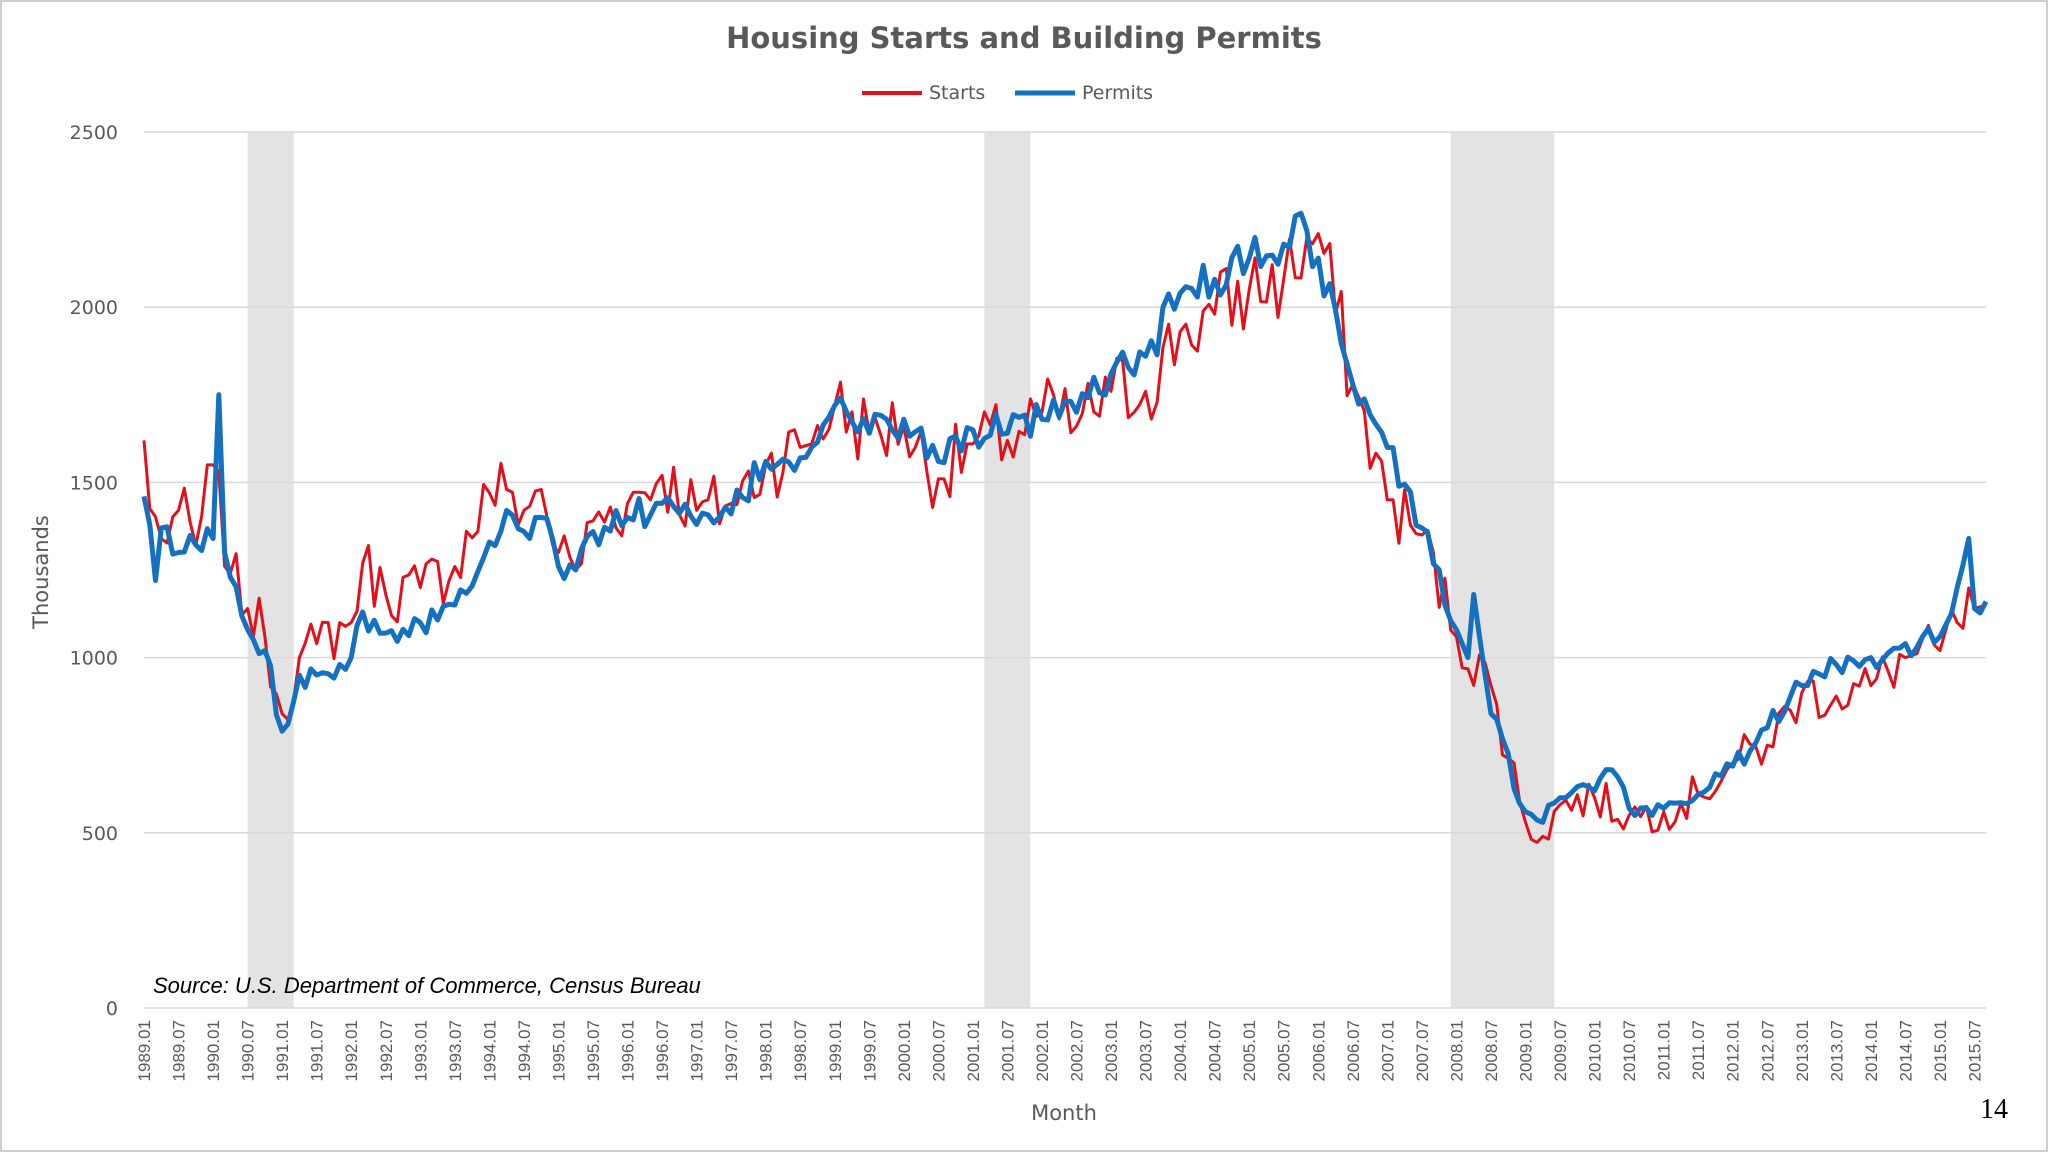 The image size is (2048, 1152). I want to click on x-tick-label: 2003.07, so click(1146, 1050).